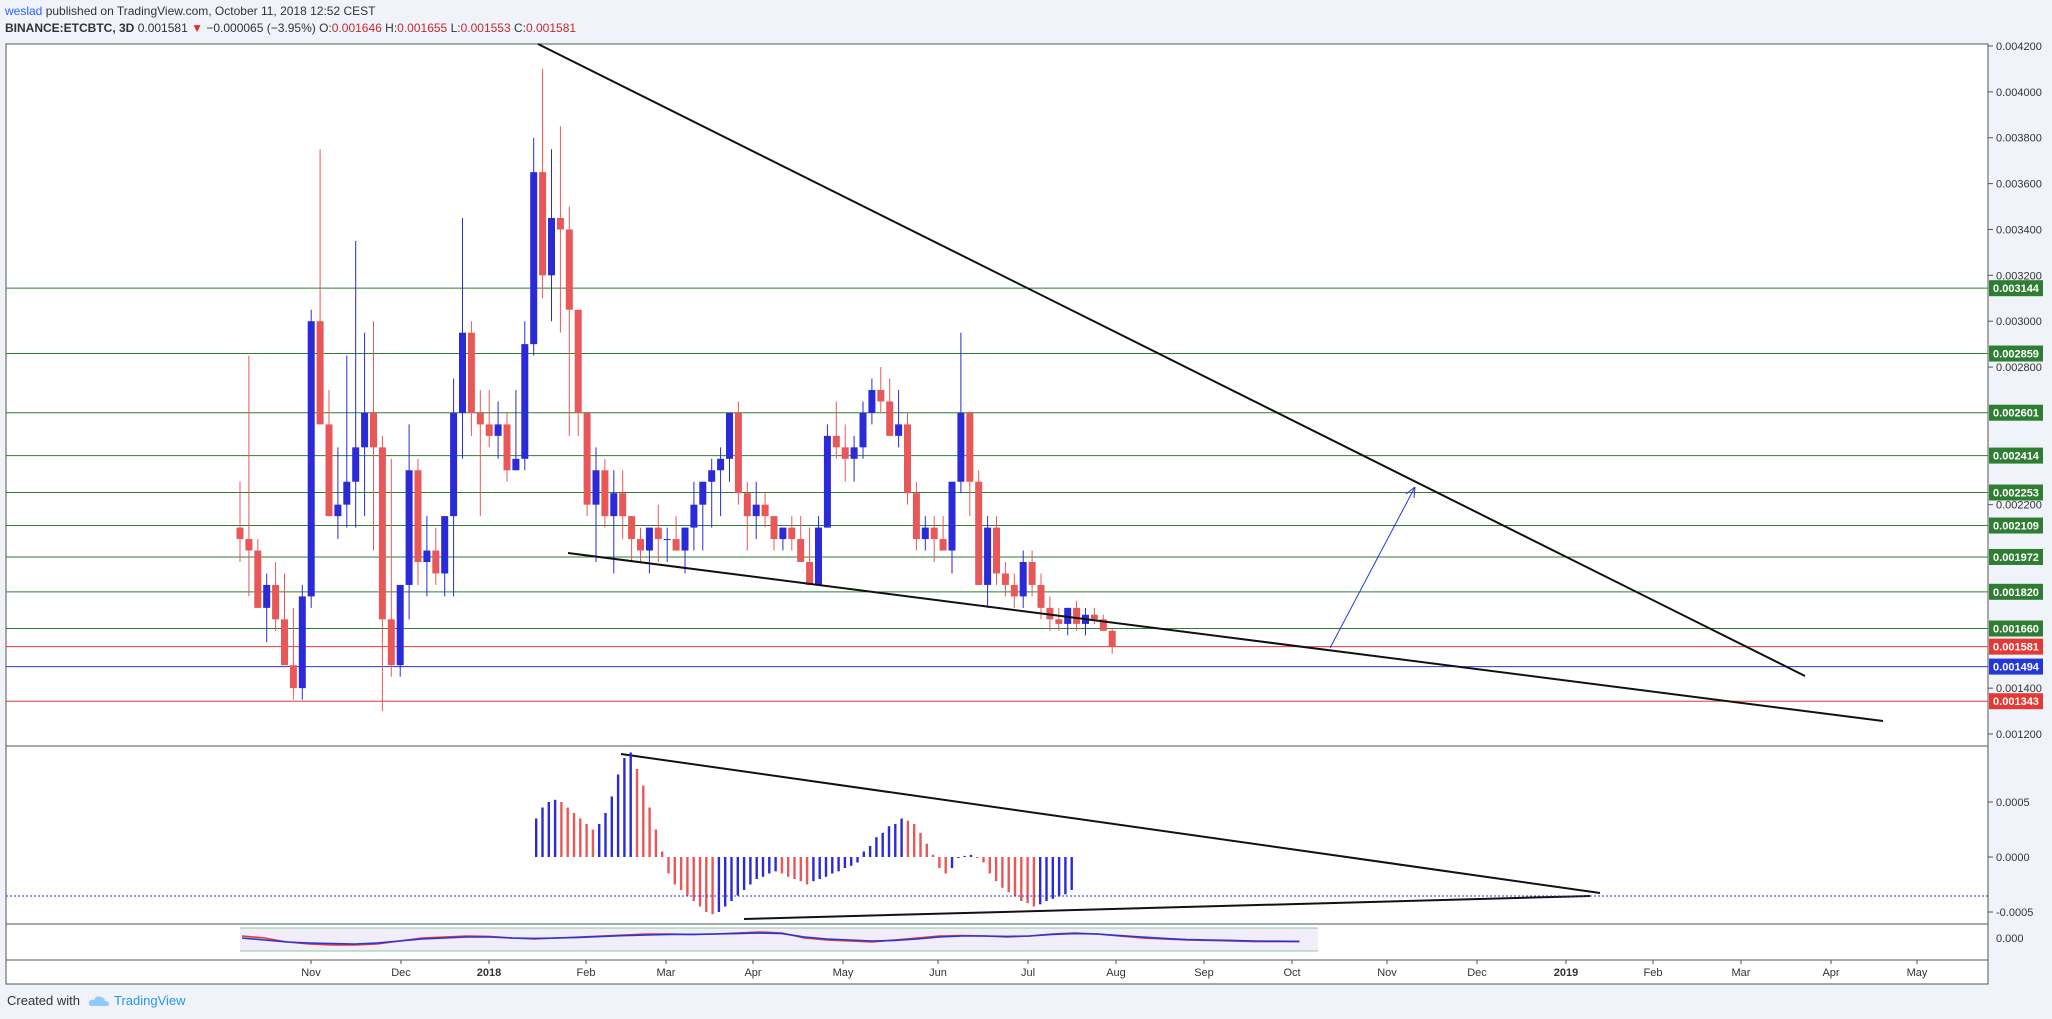  Describe the element at coordinates (2019, 368) in the screenshot. I see `price-tick-label-7: 0.002800` at that location.